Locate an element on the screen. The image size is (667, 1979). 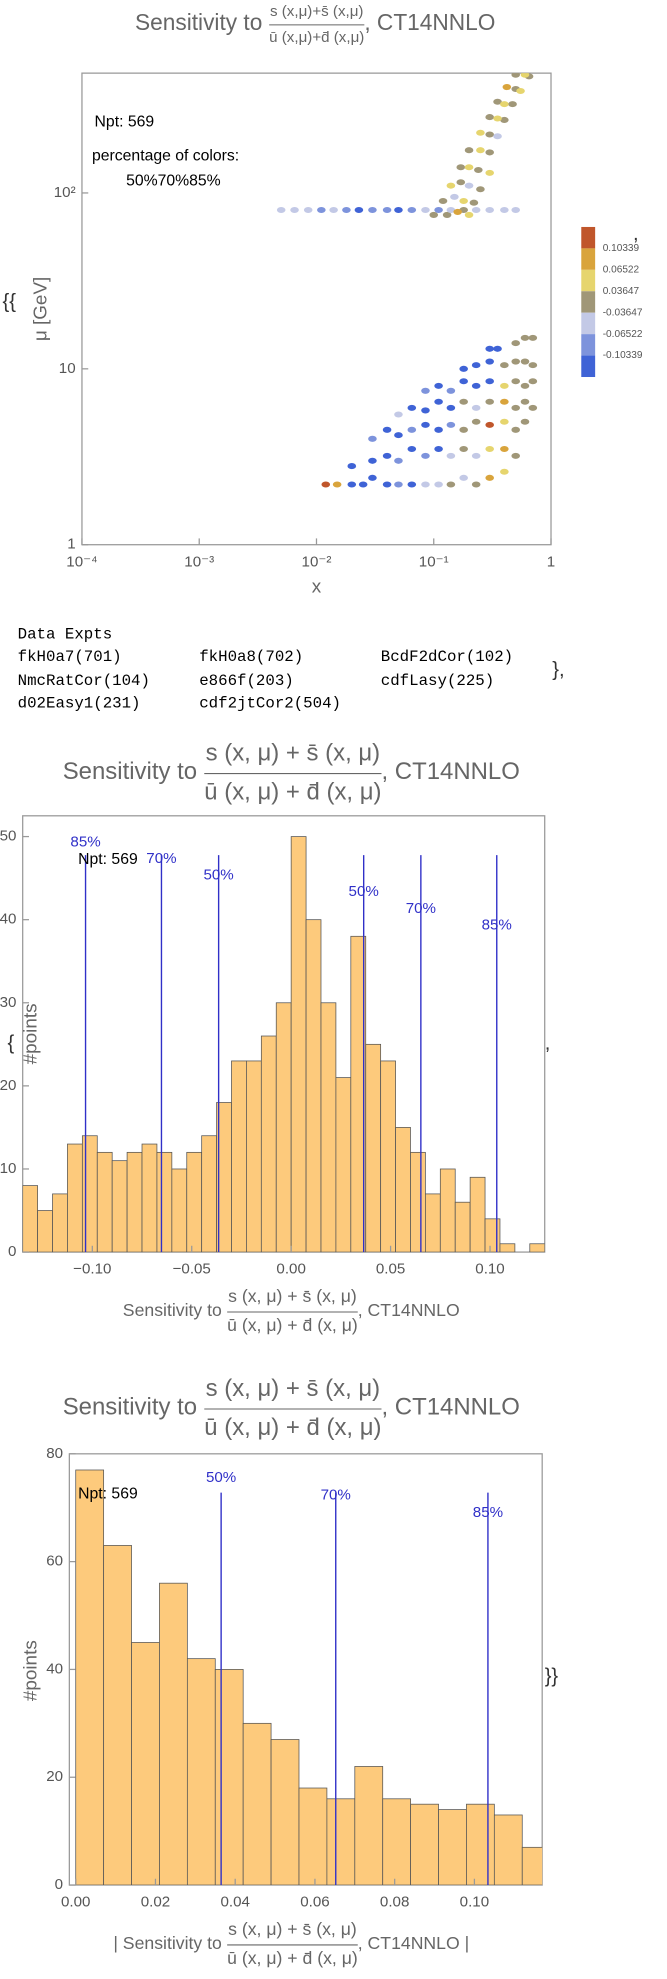
chart-title-suffix: , CT14NNLO is located at coordinates (450, 771).